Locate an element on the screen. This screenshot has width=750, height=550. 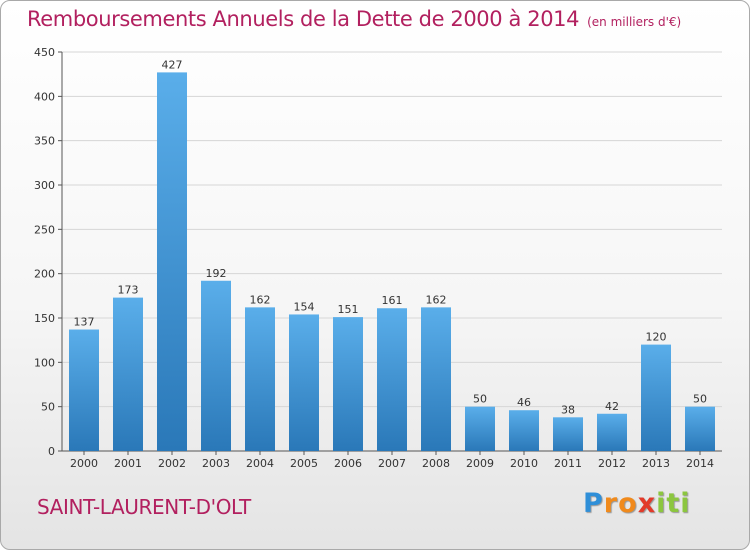
logo-letter: P is located at coordinates (593, 503).